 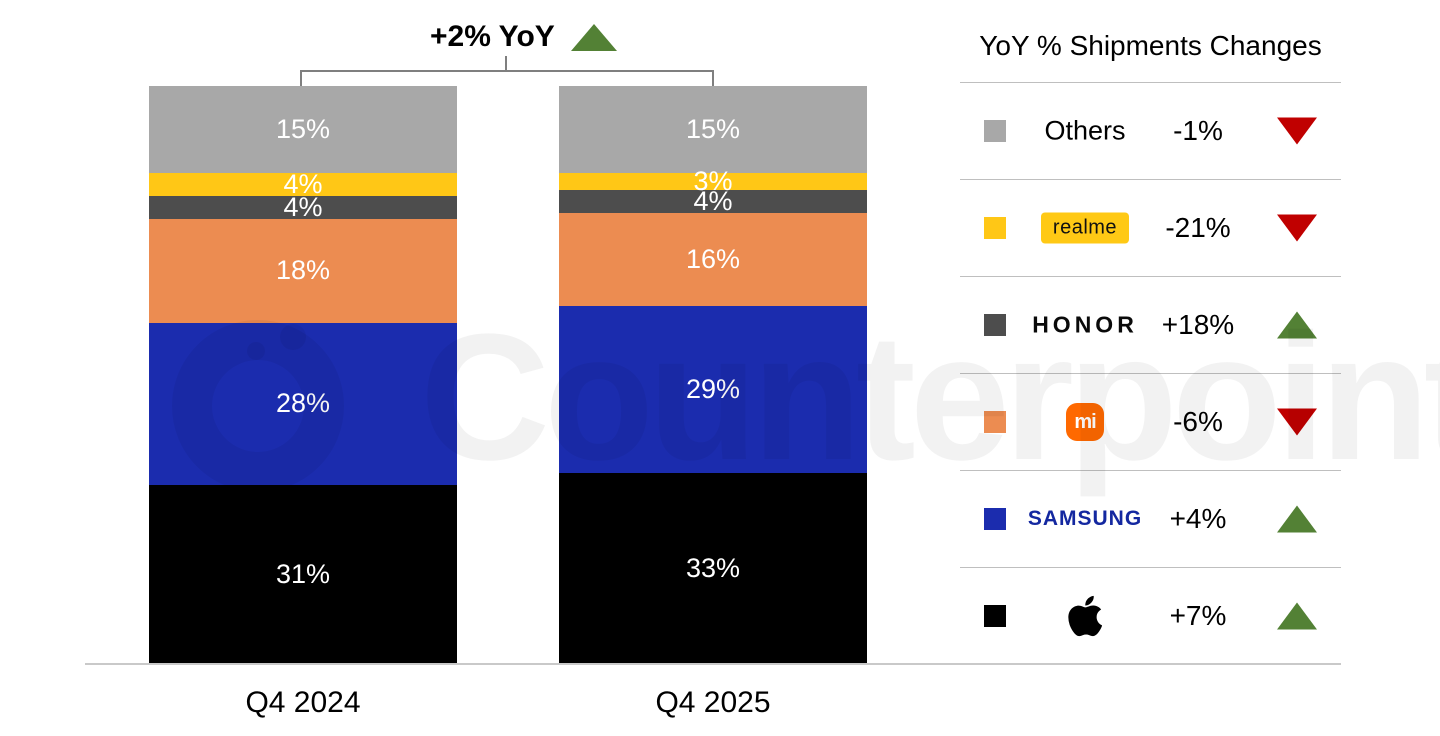 What do you see at coordinates (995, 616) in the screenshot?
I see `apple-swatch` at bounding box center [995, 616].